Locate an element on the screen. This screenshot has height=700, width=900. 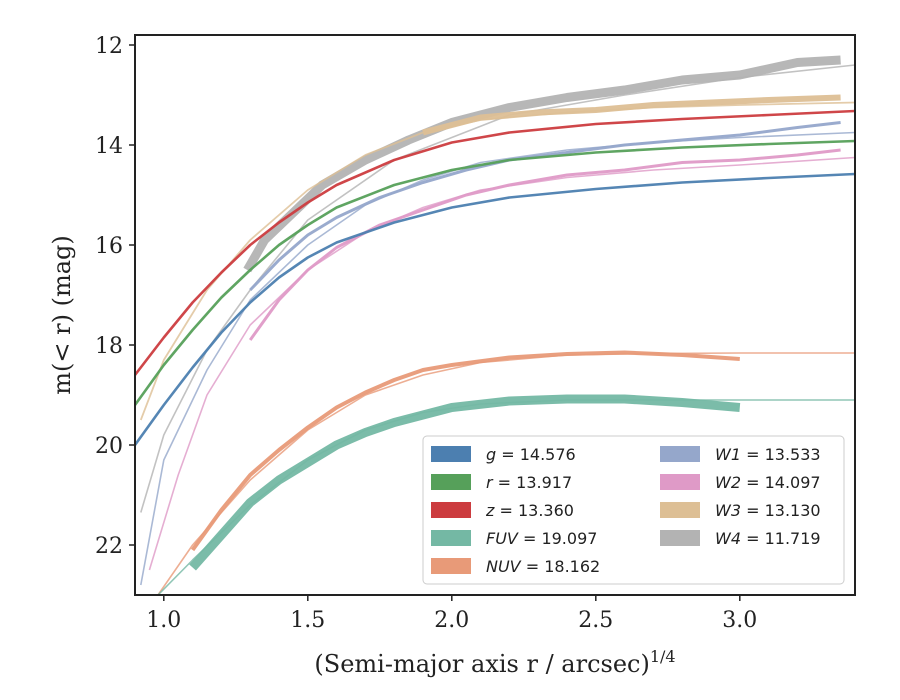
y-tick-label: 18 is located at coordinates (109, 346).